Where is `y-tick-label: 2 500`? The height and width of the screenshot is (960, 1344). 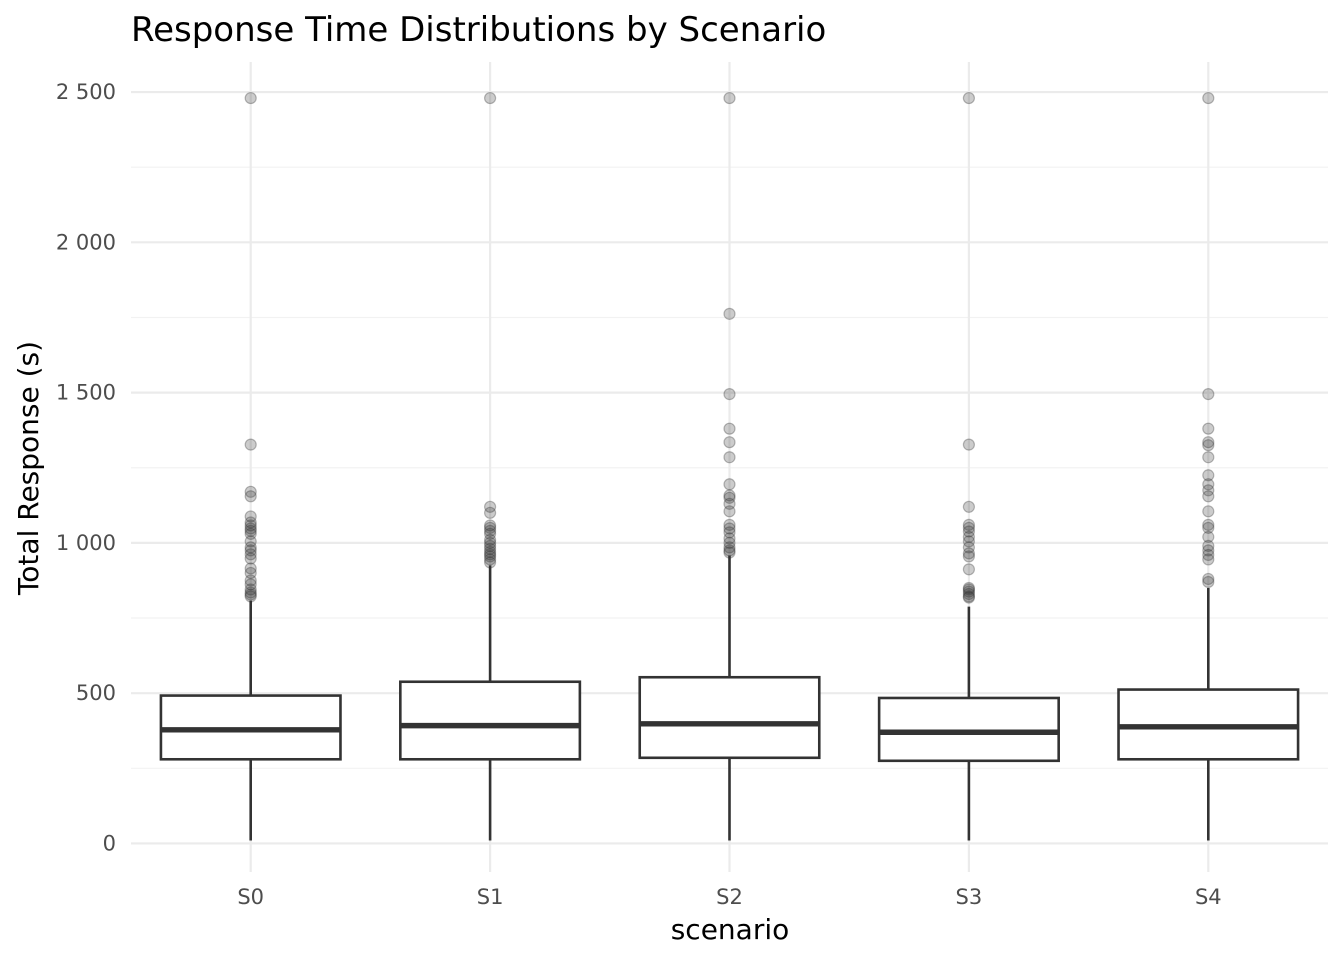 y-tick-label: 2 500 is located at coordinates (86, 92).